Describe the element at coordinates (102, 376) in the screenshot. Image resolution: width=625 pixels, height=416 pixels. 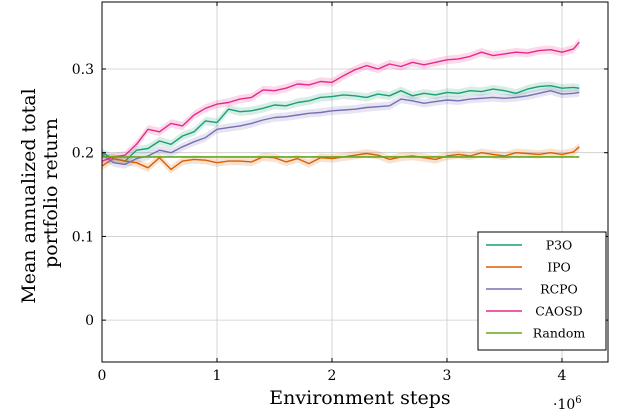
I see `x-tick-label: 0` at that location.